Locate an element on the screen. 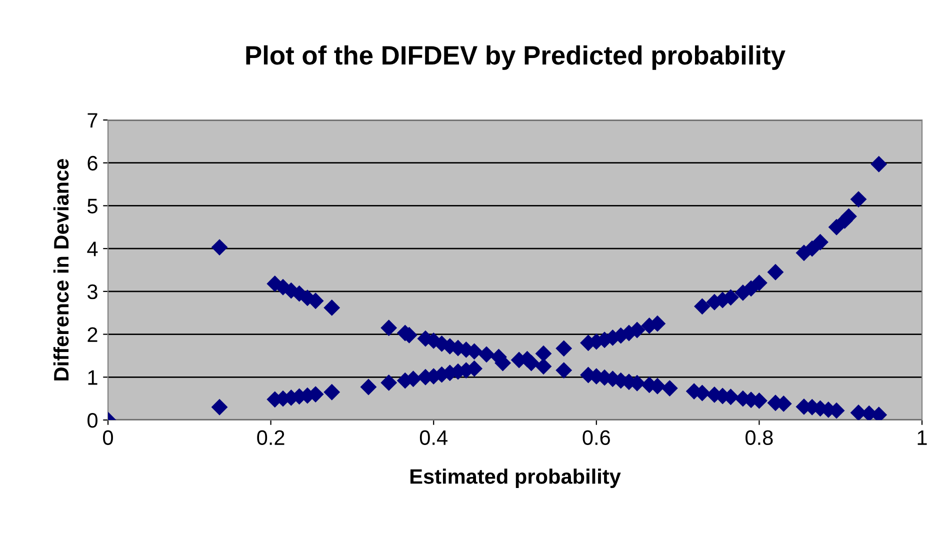 The image size is (950, 540). x-tick-label: 0.4 is located at coordinates (434, 438).